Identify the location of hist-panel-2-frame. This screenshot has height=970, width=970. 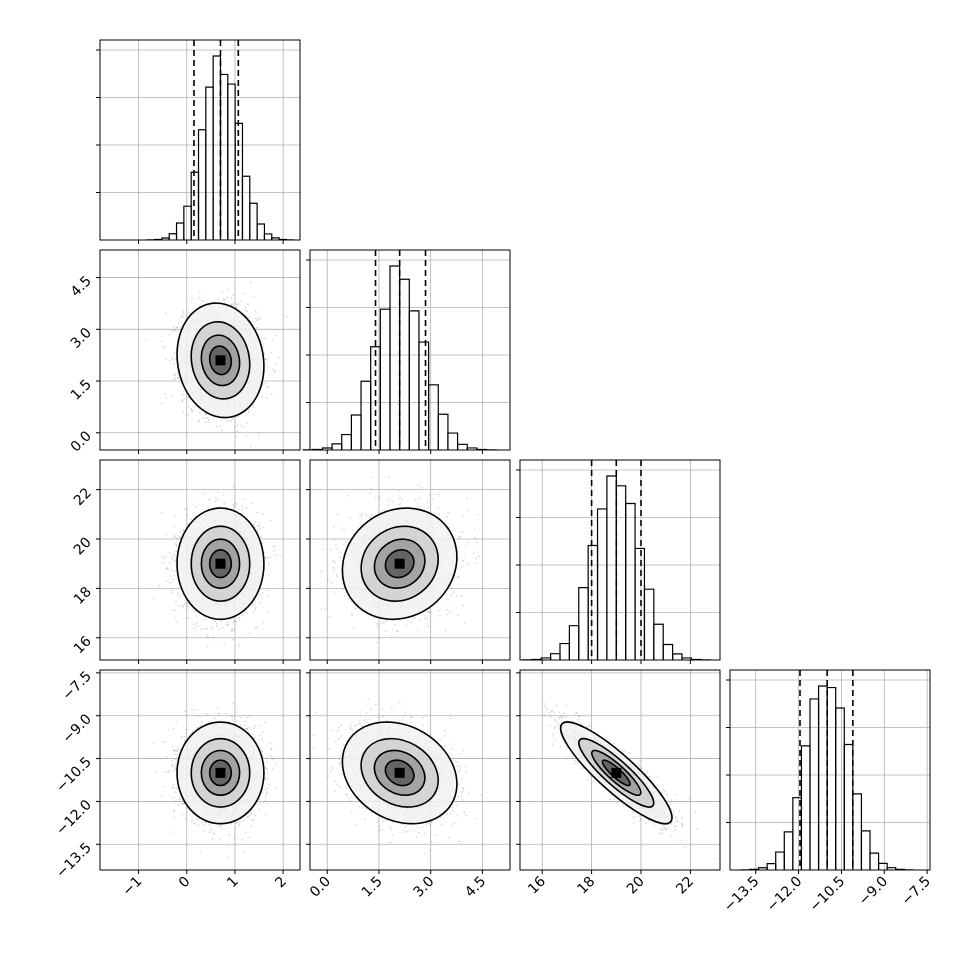
(620, 560).